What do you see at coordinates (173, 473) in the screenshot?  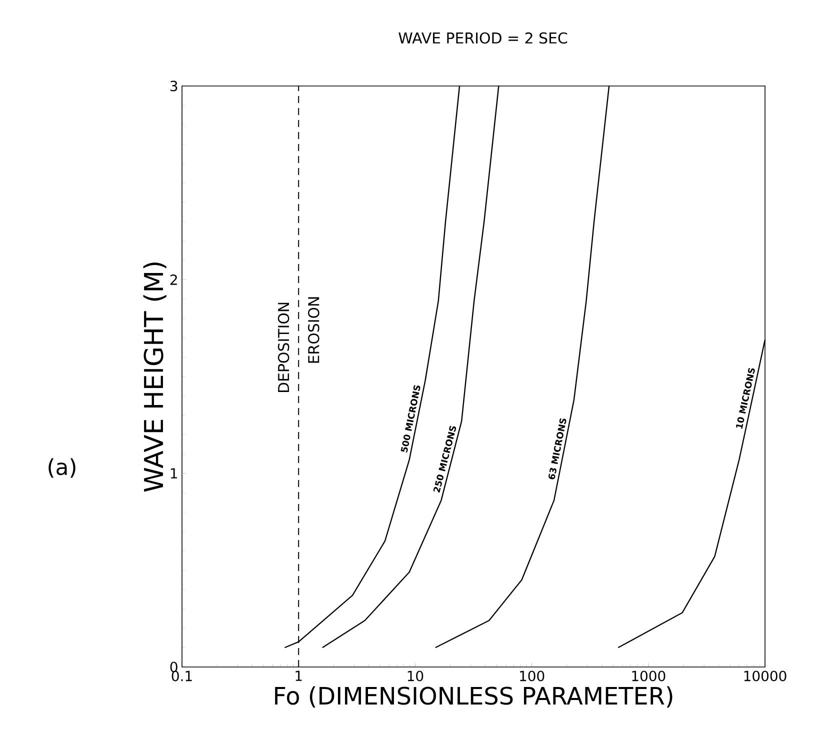 I see `y-tick-label: 1` at bounding box center [173, 473].